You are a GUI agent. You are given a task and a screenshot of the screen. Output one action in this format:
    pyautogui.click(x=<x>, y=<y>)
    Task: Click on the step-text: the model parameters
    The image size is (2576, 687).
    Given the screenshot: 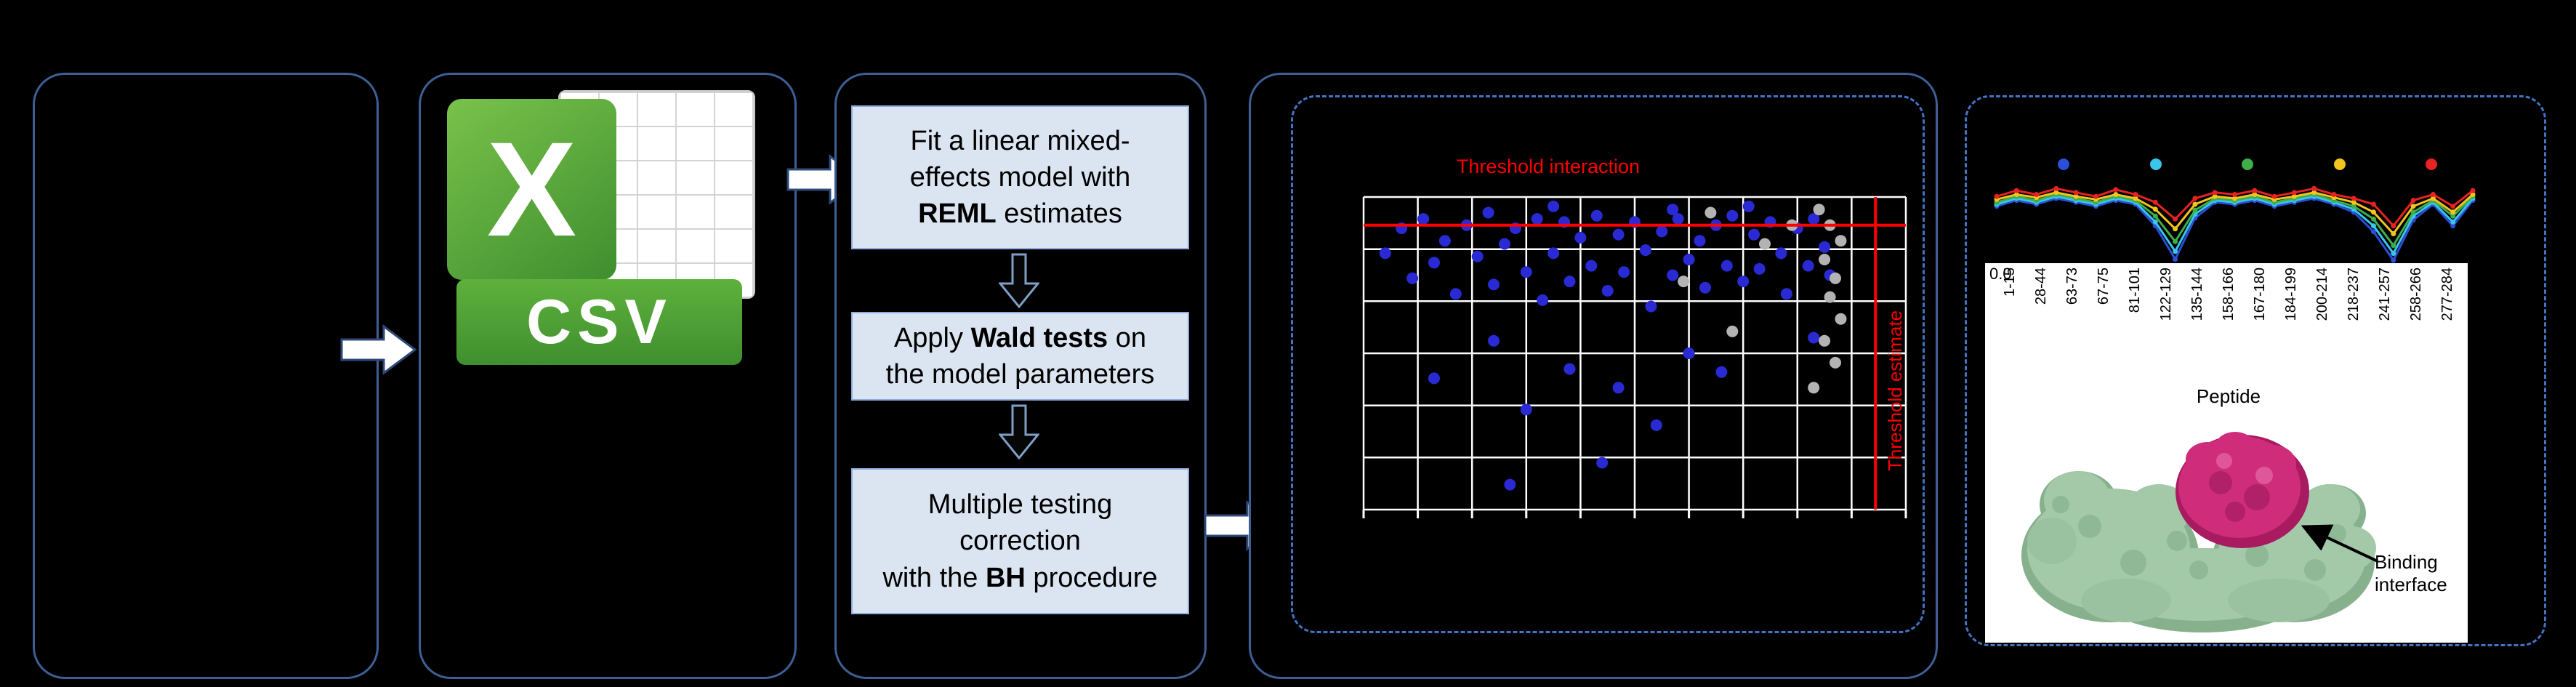 What is the action you would take?
    pyautogui.click(x=1020, y=374)
    